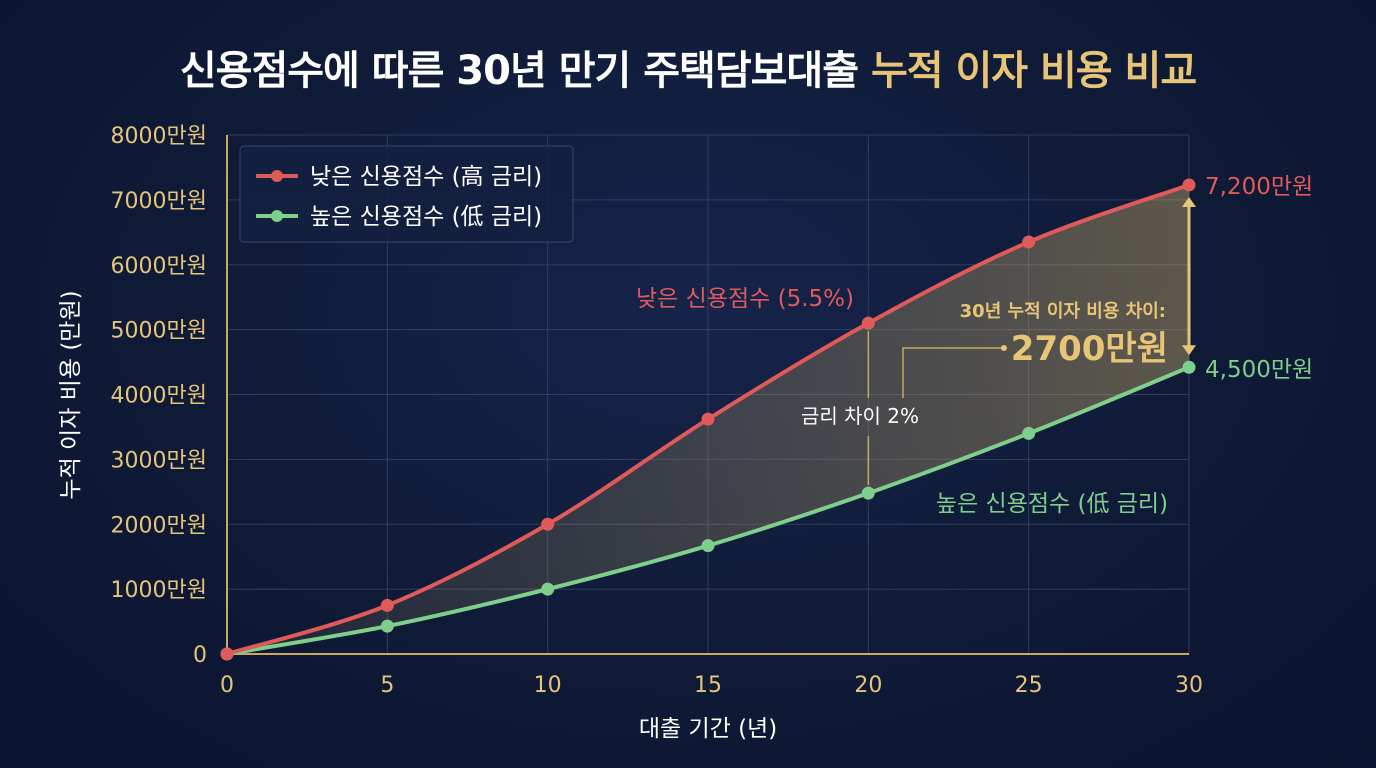 The height and width of the screenshot is (768, 1376). I want to click on rate-gap-label: 금리 차이 2%, so click(860, 416).